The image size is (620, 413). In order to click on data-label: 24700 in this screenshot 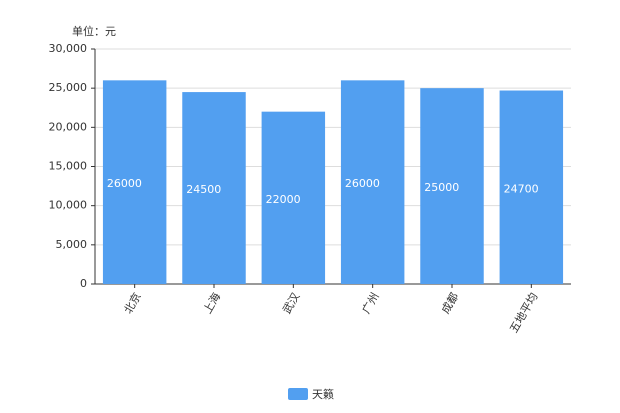, I will do `click(521, 188)`.